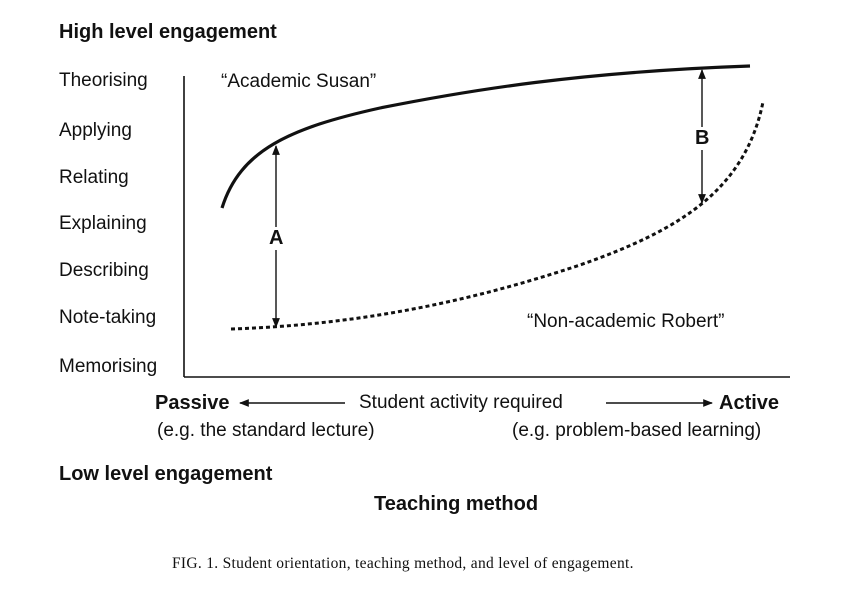  Describe the element at coordinates (749, 403) in the screenshot. I see `active-label: Active` at that location.